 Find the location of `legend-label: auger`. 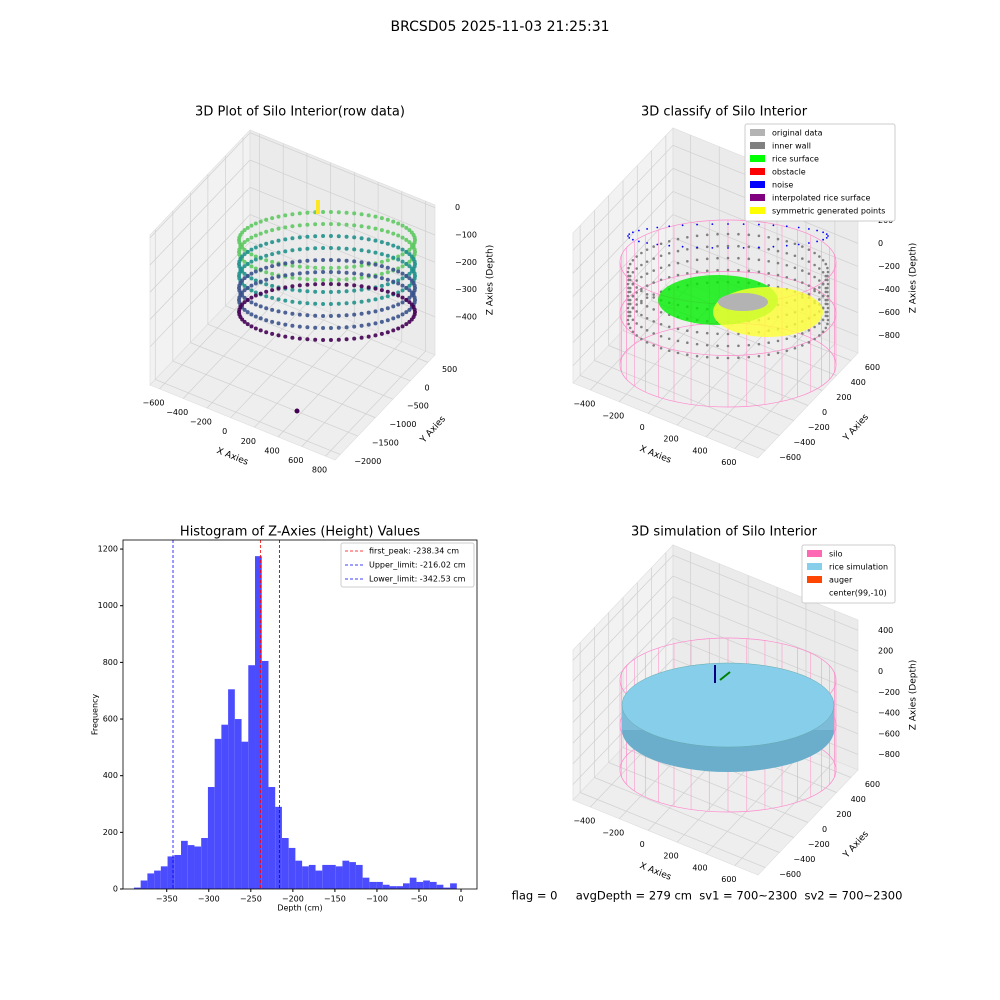

legend-label: auger is located at coordinates (841, 580).